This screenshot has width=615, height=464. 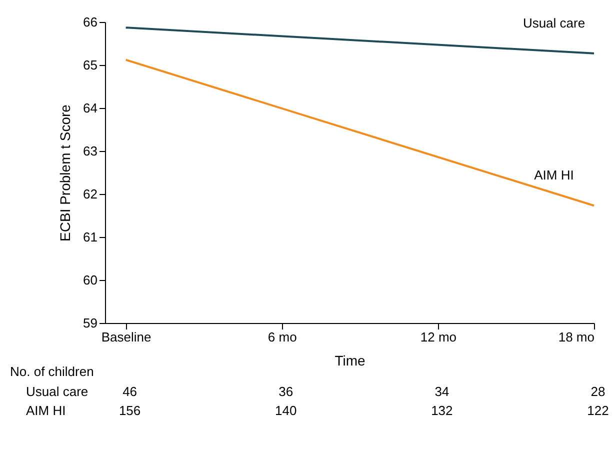 What do you see at coordinates (90, 108) in the screenshot?
I see `y-tick-label: 64` at bounding box center [90, 108].